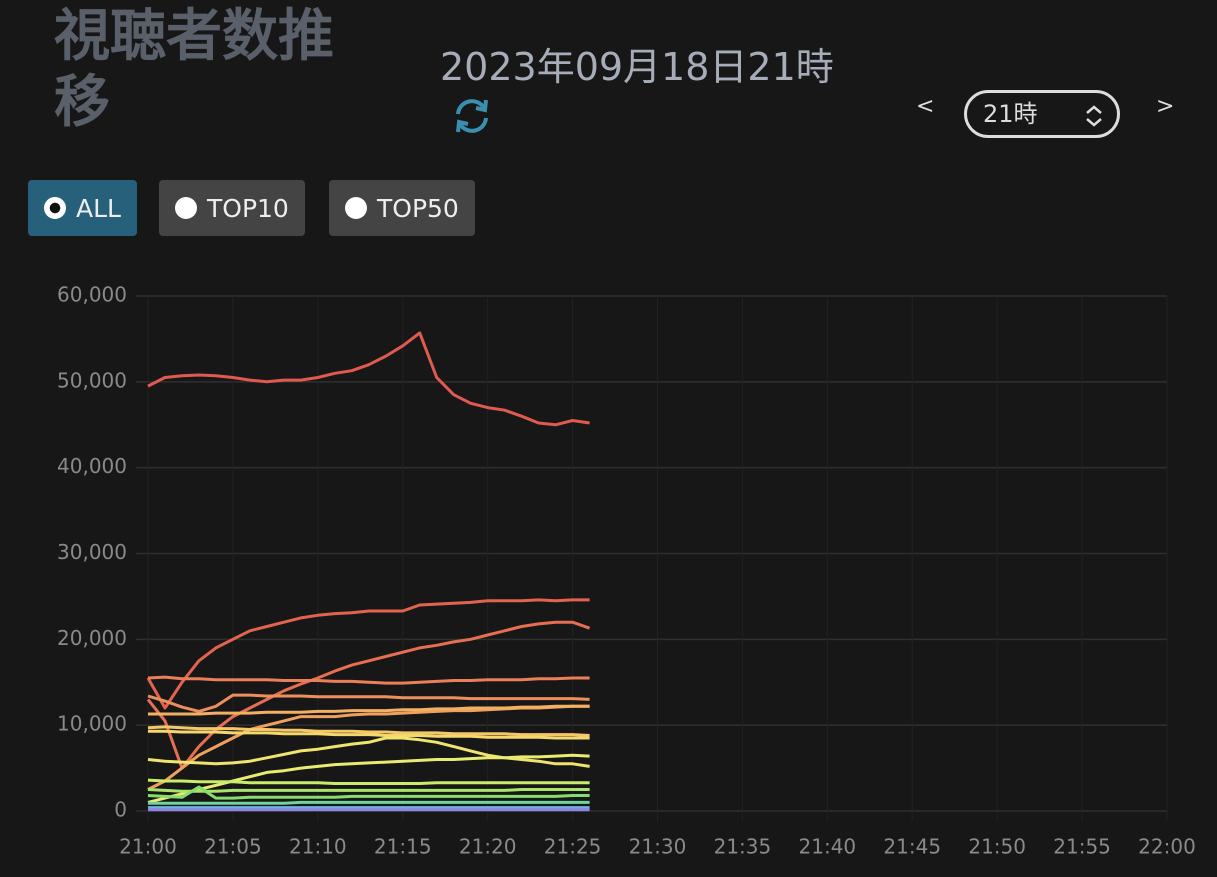  Describe the element at coordinates (912, 847) in the screenshot. I see `x-tick-label: 21:45` at that location.